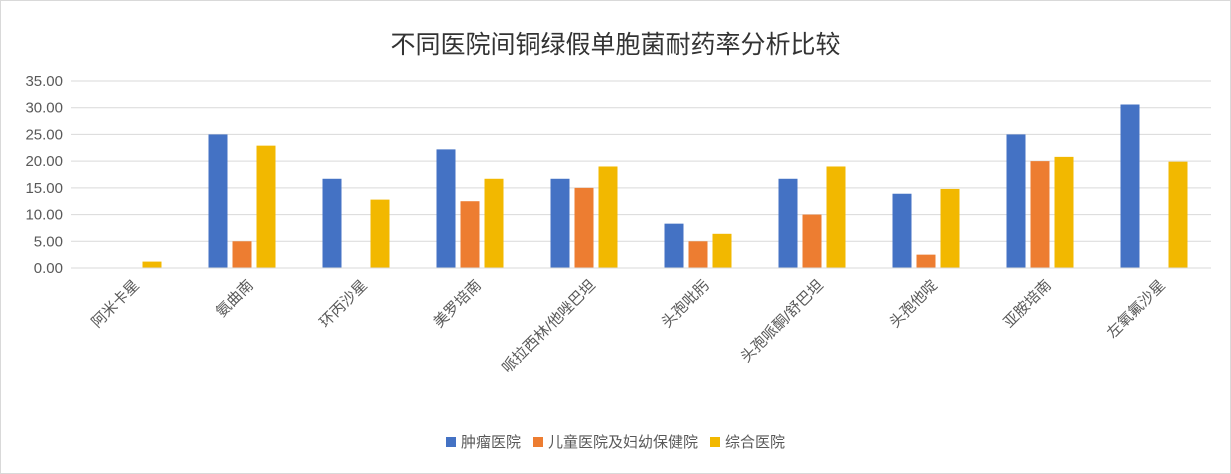 The width and height of the screenshot is (1231, 474). What do you see at coordinates (755, 442) in the screenshot?
I see `legend-label: 综合医院` at bounding box center [755, 442].